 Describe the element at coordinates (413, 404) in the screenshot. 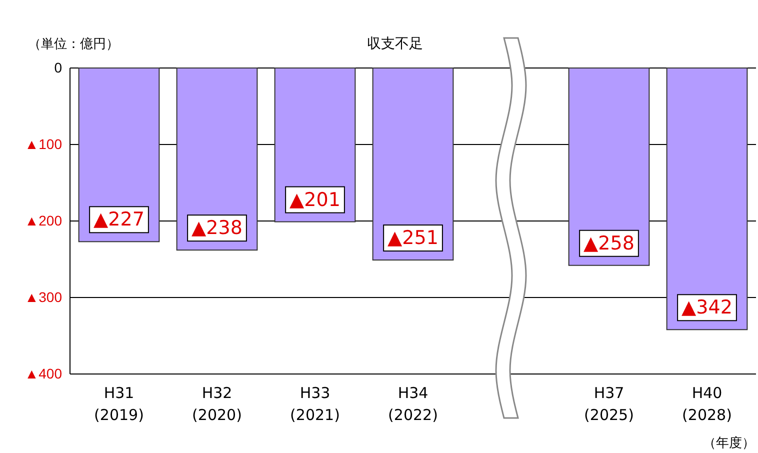

I see `x-tick-label: H34 (2022)` at that location.